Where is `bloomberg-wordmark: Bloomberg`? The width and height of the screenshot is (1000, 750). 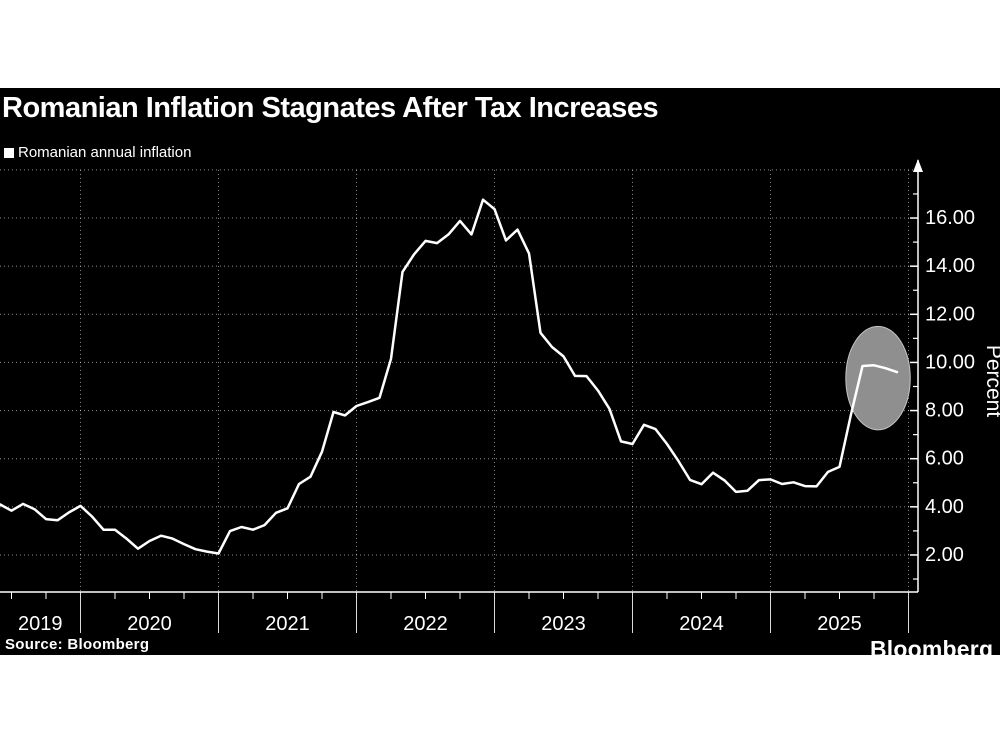
bloomberg-wordmark: Bloomberg is located at coordinates (932, 649).